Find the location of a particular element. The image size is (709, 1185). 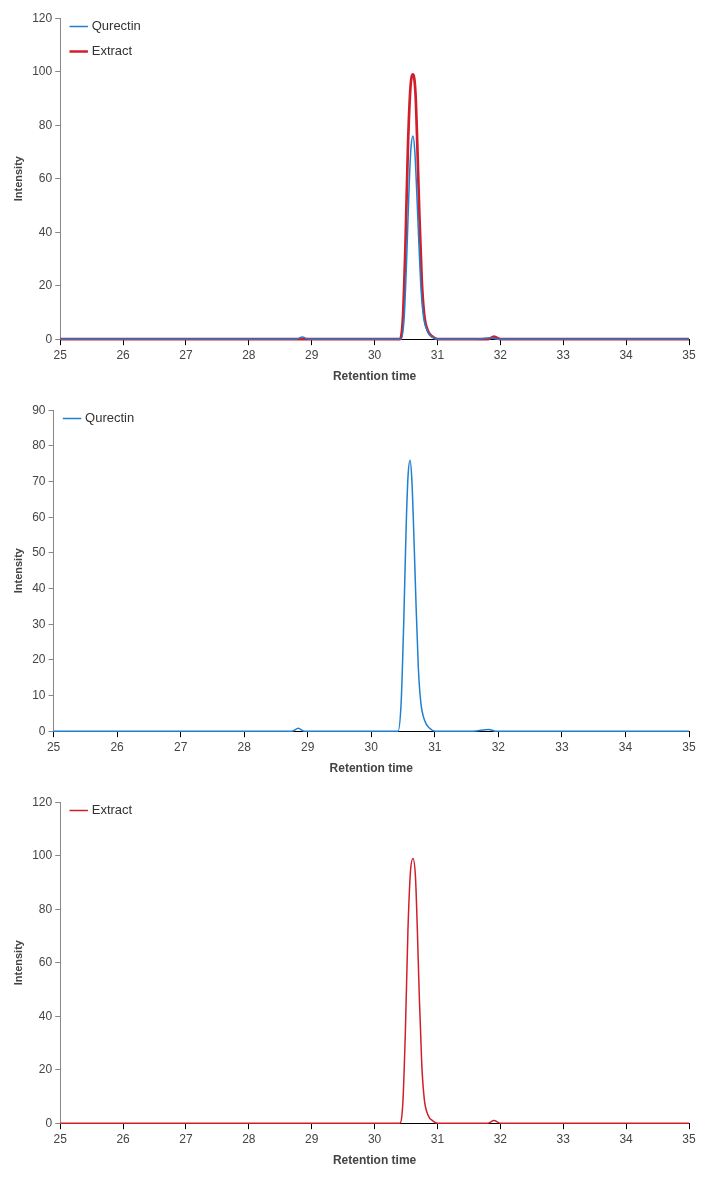

y-tick-label: 90 is located at coordinates (39, 409).